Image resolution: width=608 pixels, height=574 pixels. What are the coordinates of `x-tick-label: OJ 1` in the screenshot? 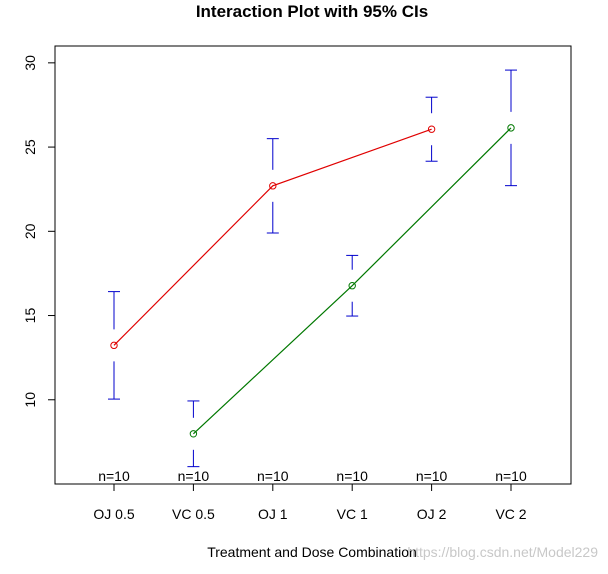 It's located at (273, 514).